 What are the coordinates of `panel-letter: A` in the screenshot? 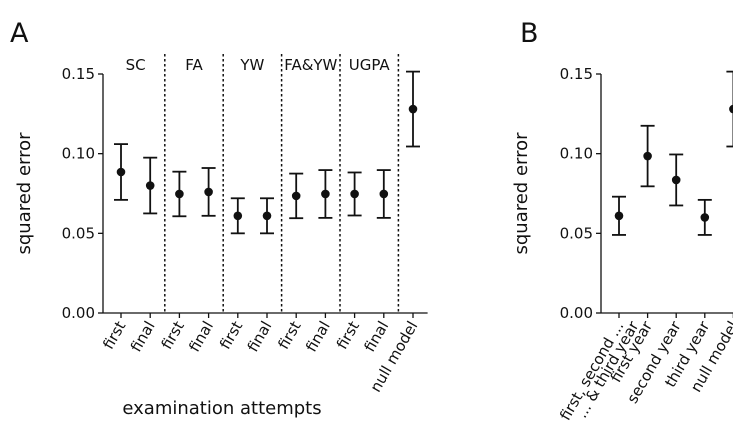 It's located at (19, 33).